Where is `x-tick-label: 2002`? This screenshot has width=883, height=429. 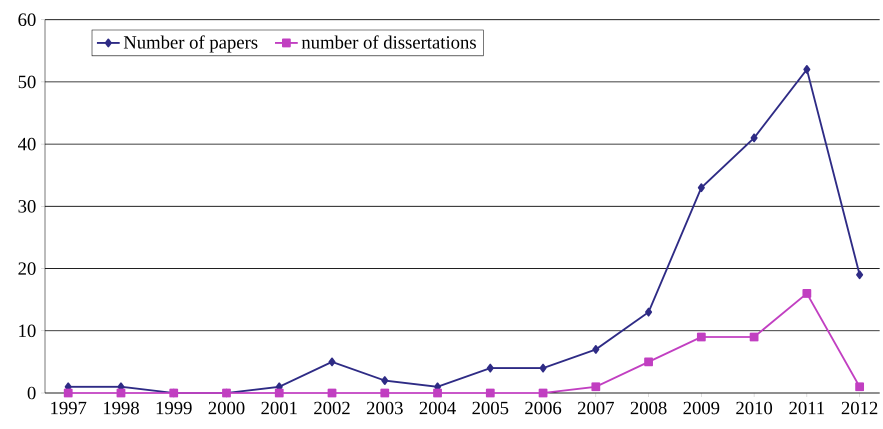
x-tick-label: 2002 is located at coordinates (332, 408).